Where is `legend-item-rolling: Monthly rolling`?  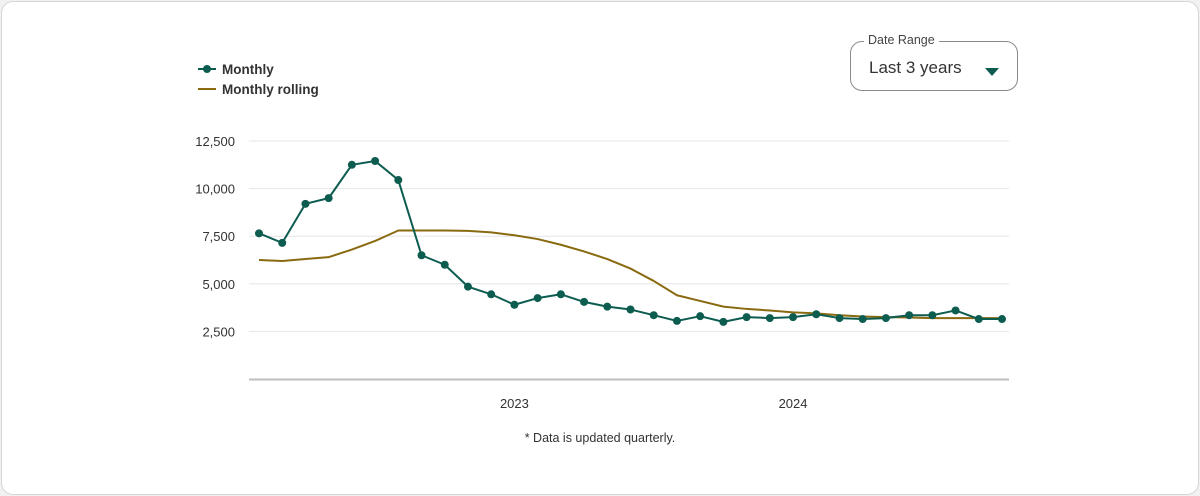 legend-item-rolling: Monthly rolling is located at coordinates (258, 89).